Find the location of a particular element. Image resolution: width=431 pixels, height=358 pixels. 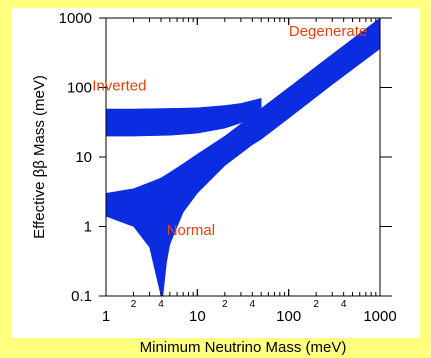

y-axis-label: Effective ββ Mass (meV) is located at coordinates (39, 157).